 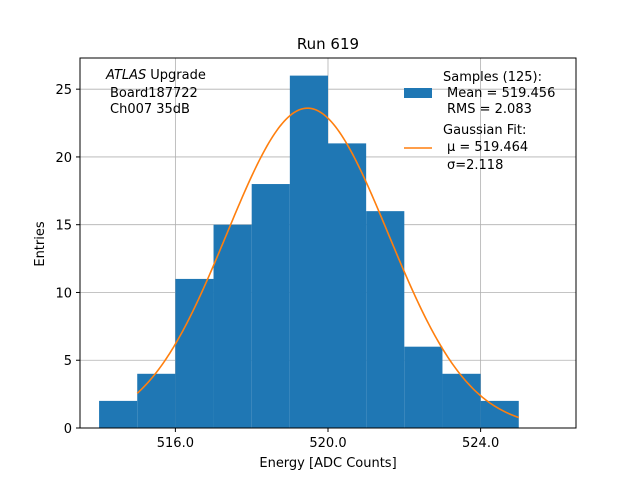 What do you see at coordinates (328, 44) in the screenshot?
I see `chart-title: Run 619` at bounding box center [328, 44].